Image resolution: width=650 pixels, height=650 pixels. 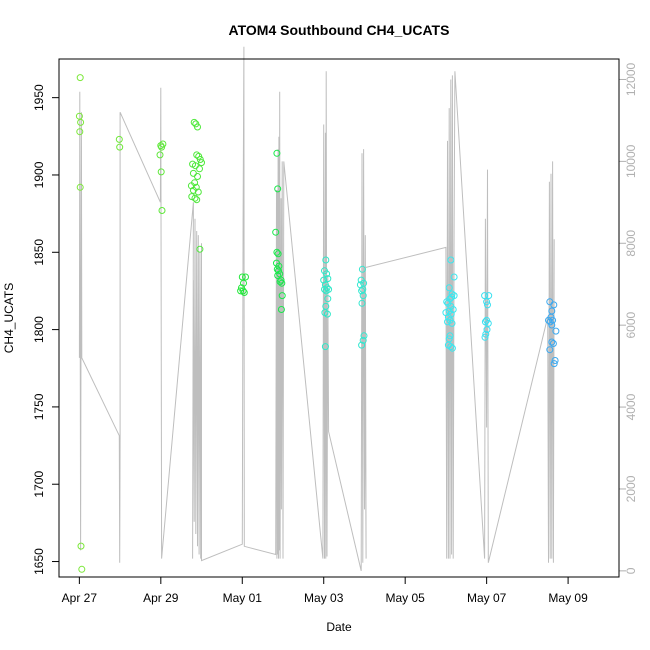 What do you see at coordinates (161, 598) in the screenshot?
I see `x-tick-label: Apr 29` at bounding box center [161, 598].